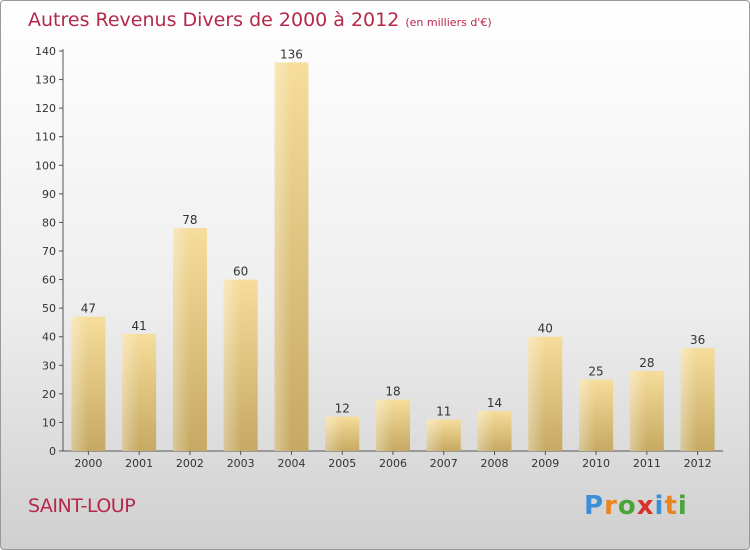 This screenshot has width=750, height=550. Describe the element at coordinates (189, 220) in the screenshot. I see `bar-value-label: 78` at that location.